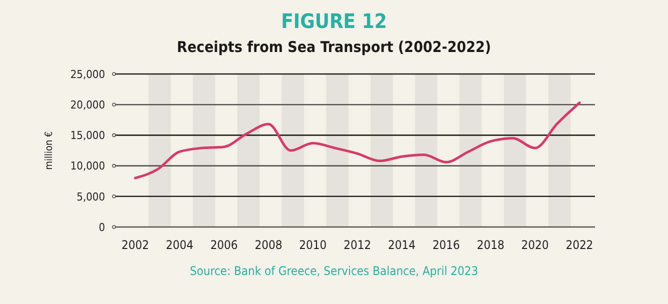 The image size is (668, 304). What do you see at coordinates (334, 47) in the screenshot?
I see `chart-subtitle: Receipts from Sea Transport (2002-2022)` at bounding box center [334, 47].